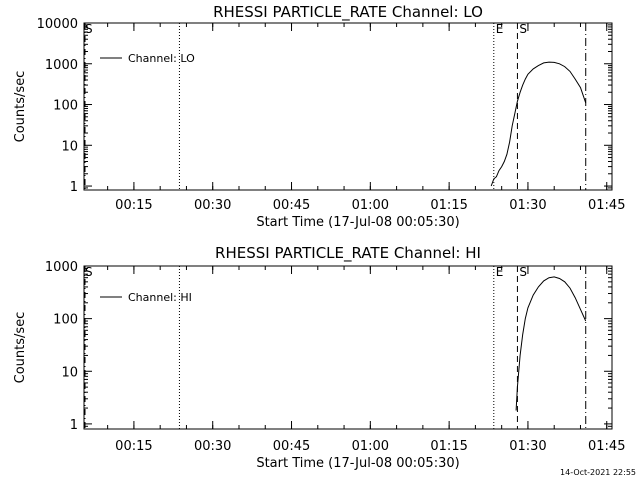  Describe the element at coordinates (348, 253) in the screenshot. I see `chart-title: RHESSI PARTICLE_RATE Channel: HI` at that location.